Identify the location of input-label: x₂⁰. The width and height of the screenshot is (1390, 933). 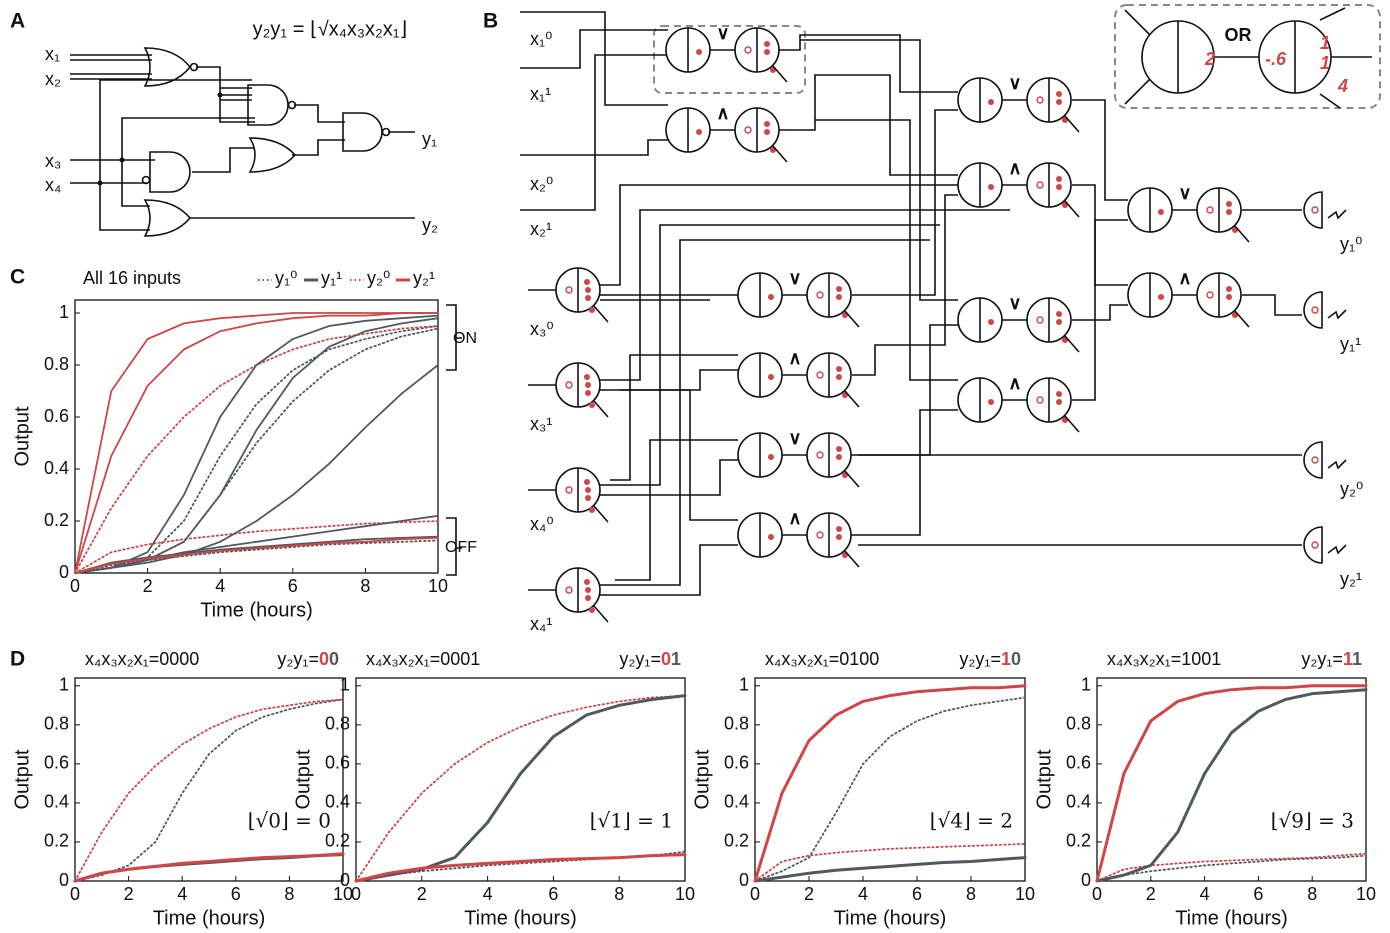
(541, 184).